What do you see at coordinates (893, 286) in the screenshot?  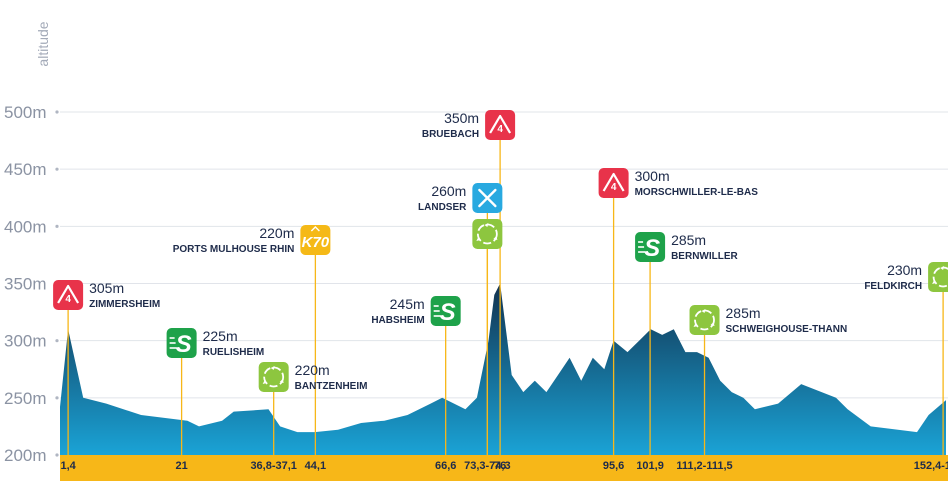 I see `marker-name: FELDKIRCH` at bounding box center [893, 286].